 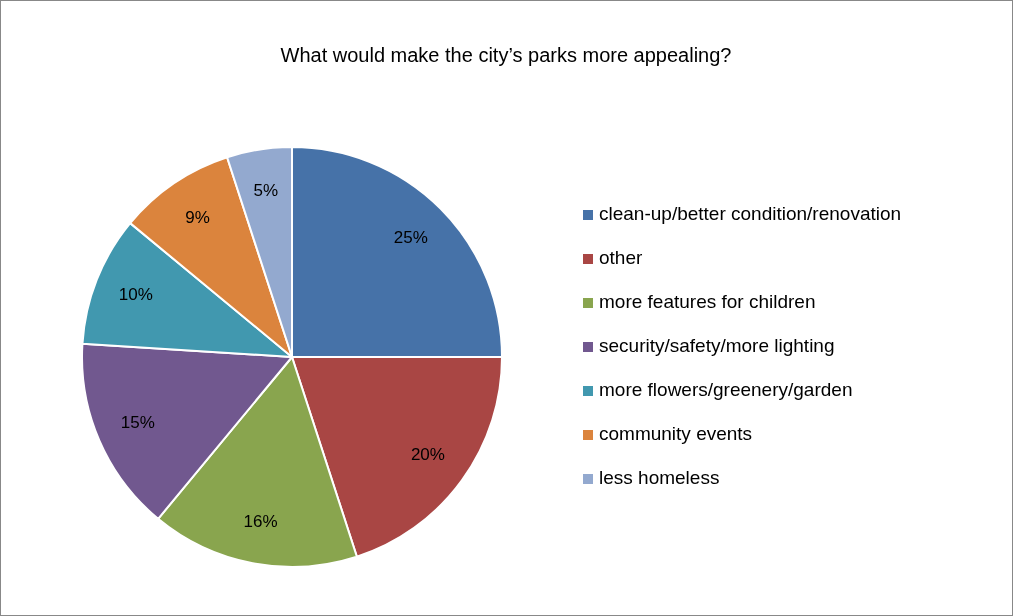 I want to click on data-label: 15%, so click(x=137, y=423).